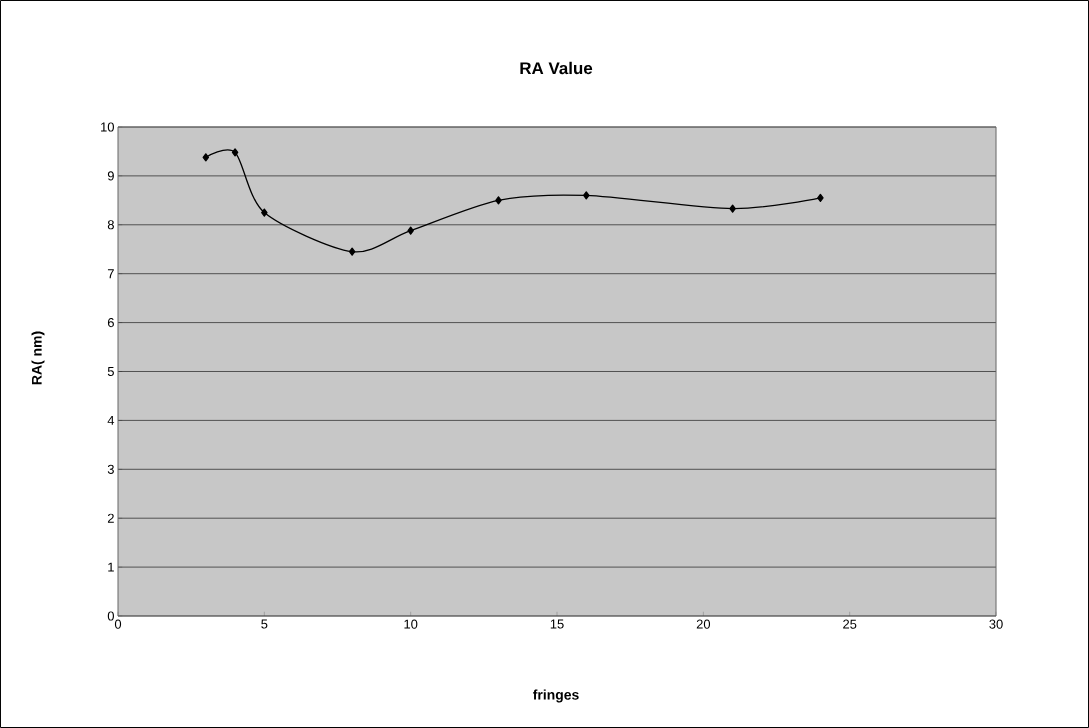  Describe the element at coordinates (110, 323) in the screenshot. I see `y-tick-label: 6` at that location.